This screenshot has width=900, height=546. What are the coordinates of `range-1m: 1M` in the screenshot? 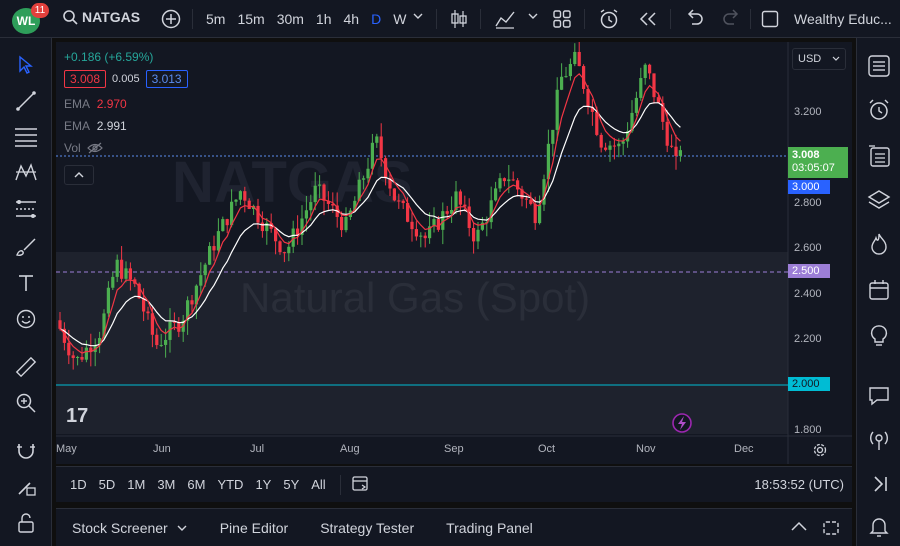 It's located at (136, 484).